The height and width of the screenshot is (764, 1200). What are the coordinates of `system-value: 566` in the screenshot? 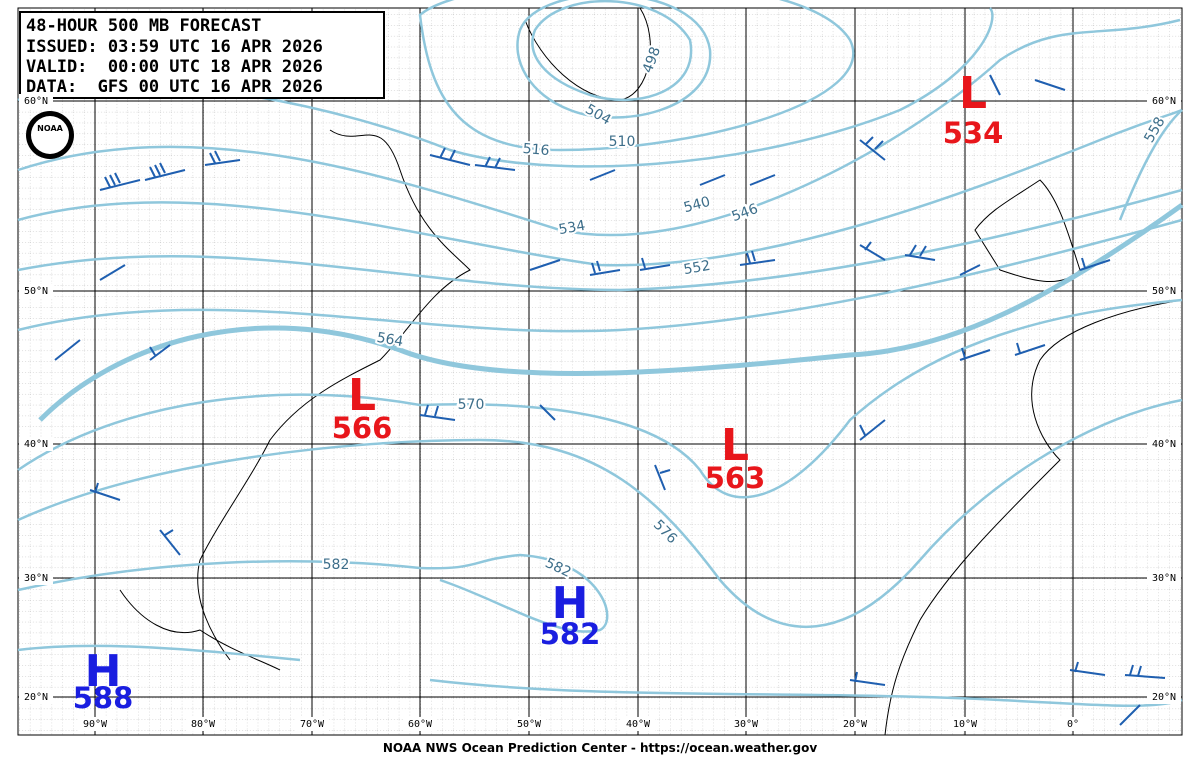 It's located at (362, 428).